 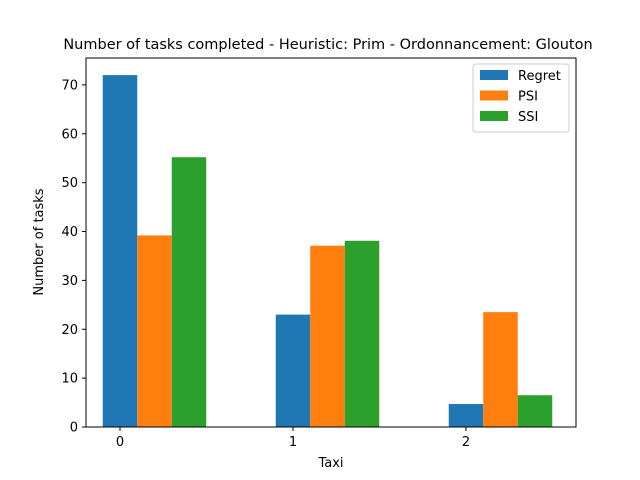 I want to click on x-tick-label: 0, so click(x=120, y=442).